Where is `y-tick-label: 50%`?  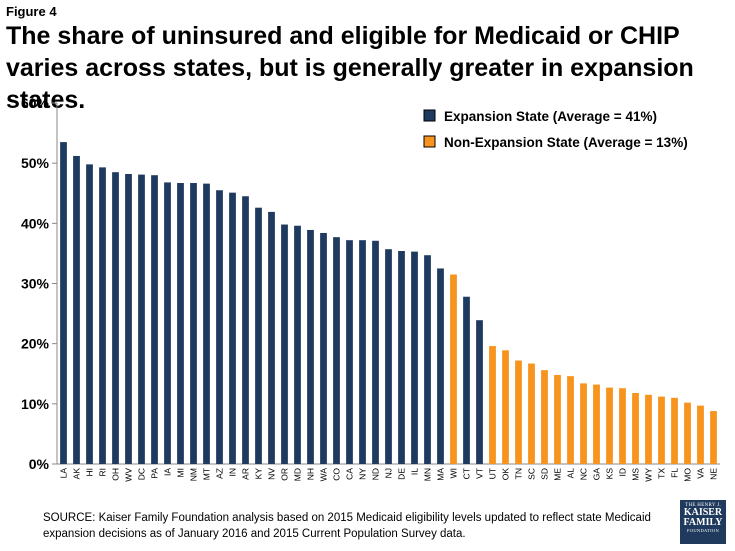
y-tick-label: 50% is located at coordinates (35, 163).